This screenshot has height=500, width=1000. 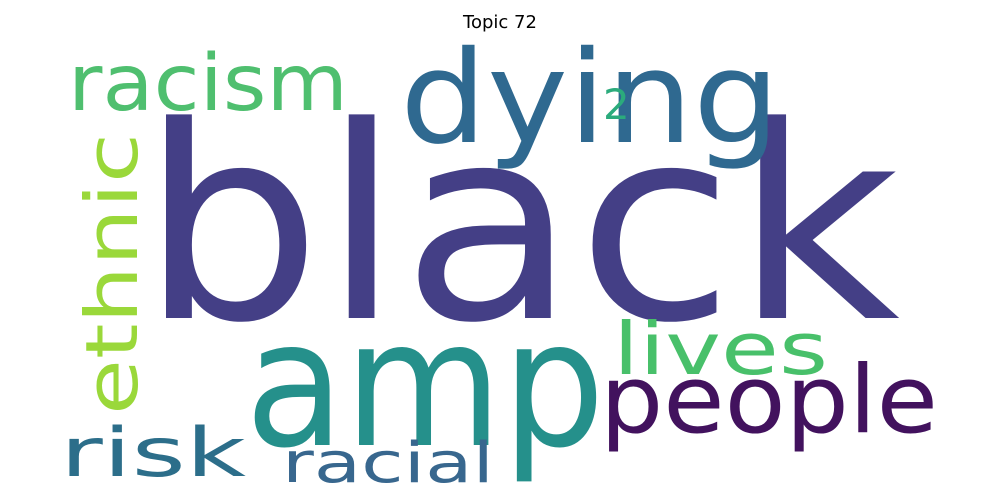 I want to click on word-amp: amp, so click(x=425, y=385).